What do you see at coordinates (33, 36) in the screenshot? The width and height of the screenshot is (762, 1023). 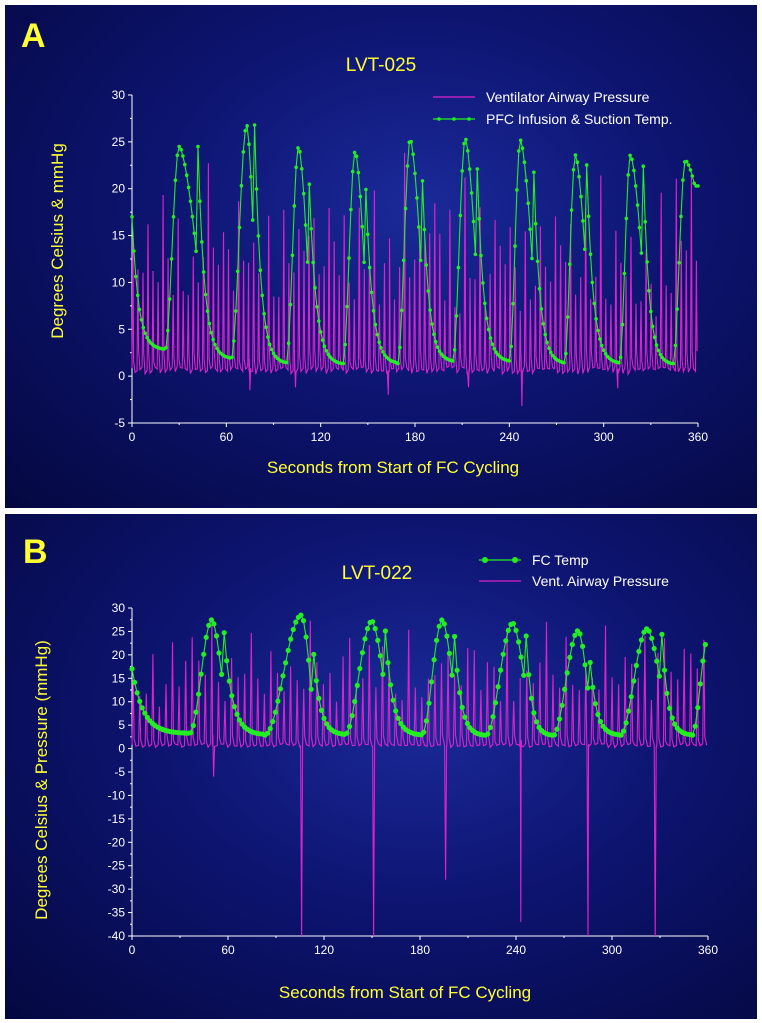 I see `panel-a-letter: A` at bounding box center [33, 36].